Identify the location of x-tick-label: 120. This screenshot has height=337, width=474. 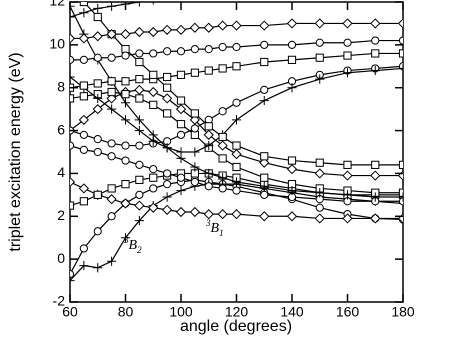
(237, 312).